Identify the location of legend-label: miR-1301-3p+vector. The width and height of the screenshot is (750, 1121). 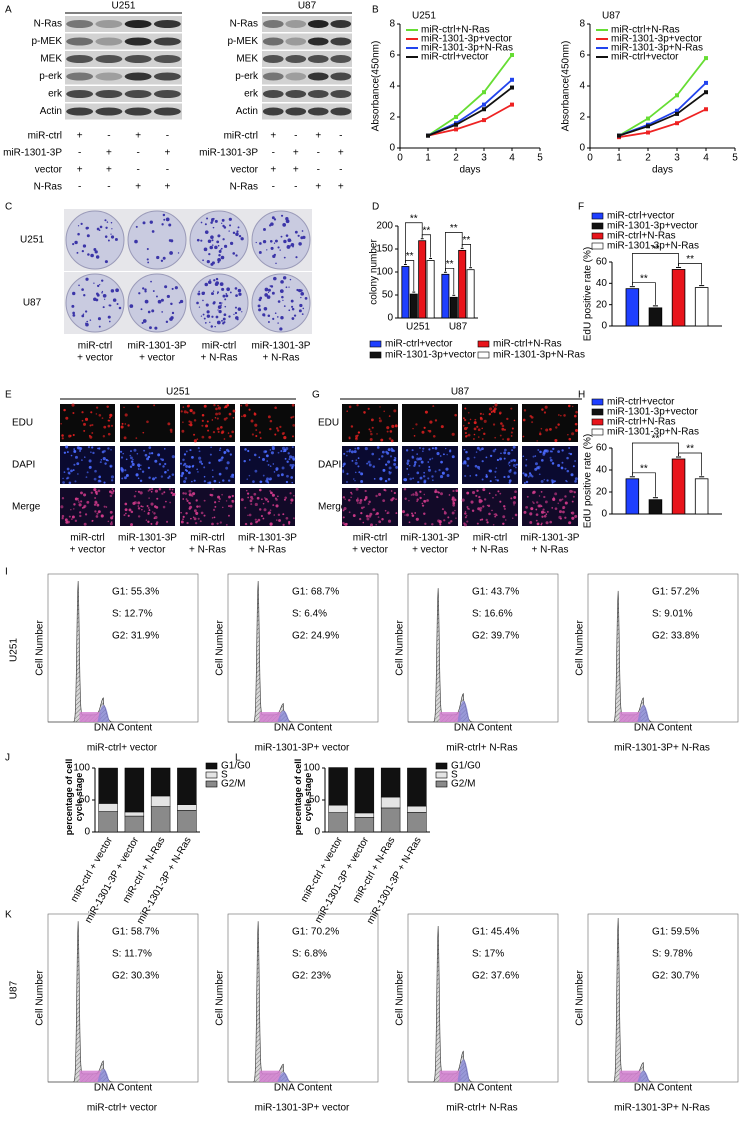
(657, 39).